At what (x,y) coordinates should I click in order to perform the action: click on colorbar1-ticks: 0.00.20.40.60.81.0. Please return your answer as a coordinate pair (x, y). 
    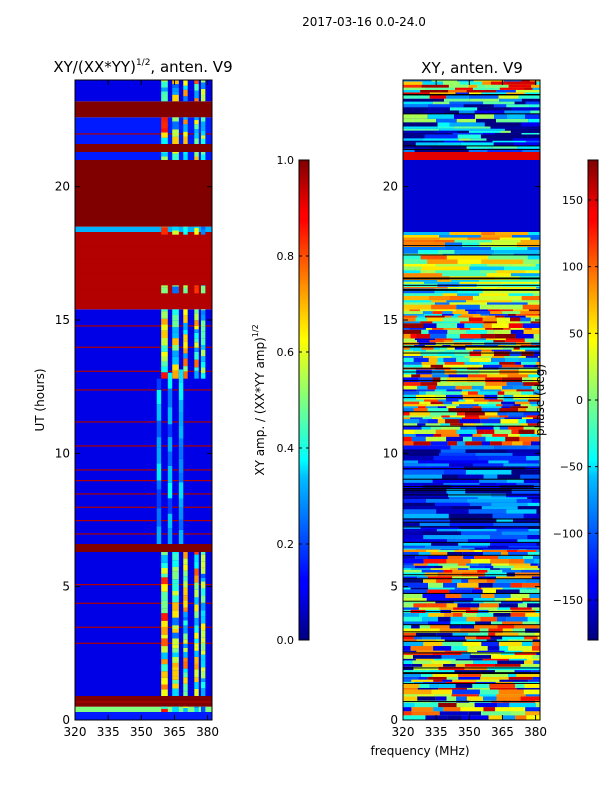
    Looking at the image, I should click on (293, 400).